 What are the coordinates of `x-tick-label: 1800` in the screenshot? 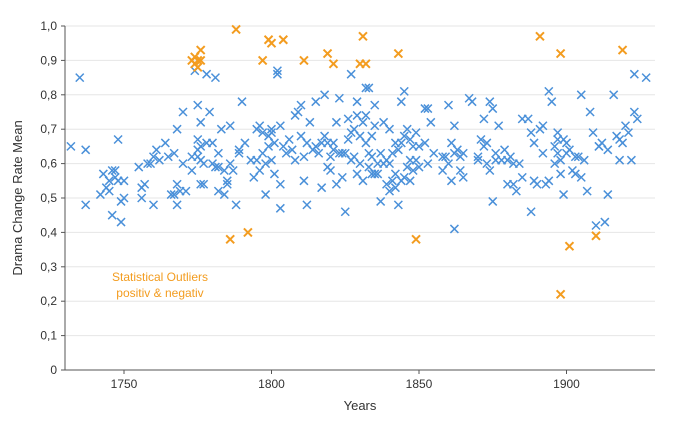 It's located at (271, 384).